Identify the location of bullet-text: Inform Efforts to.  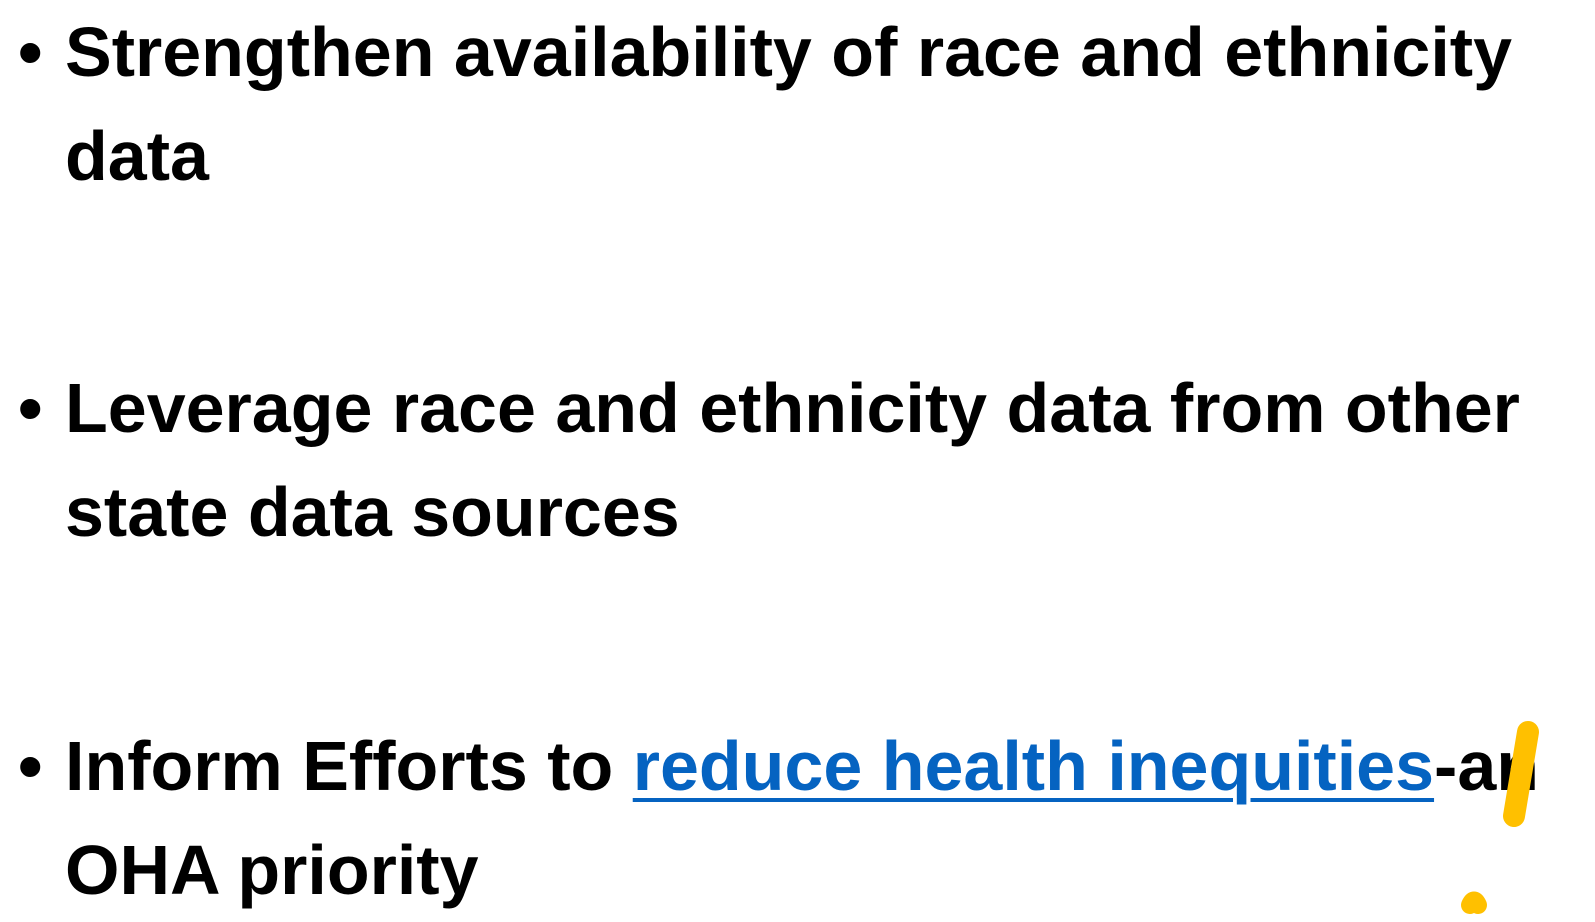
(349, 766).